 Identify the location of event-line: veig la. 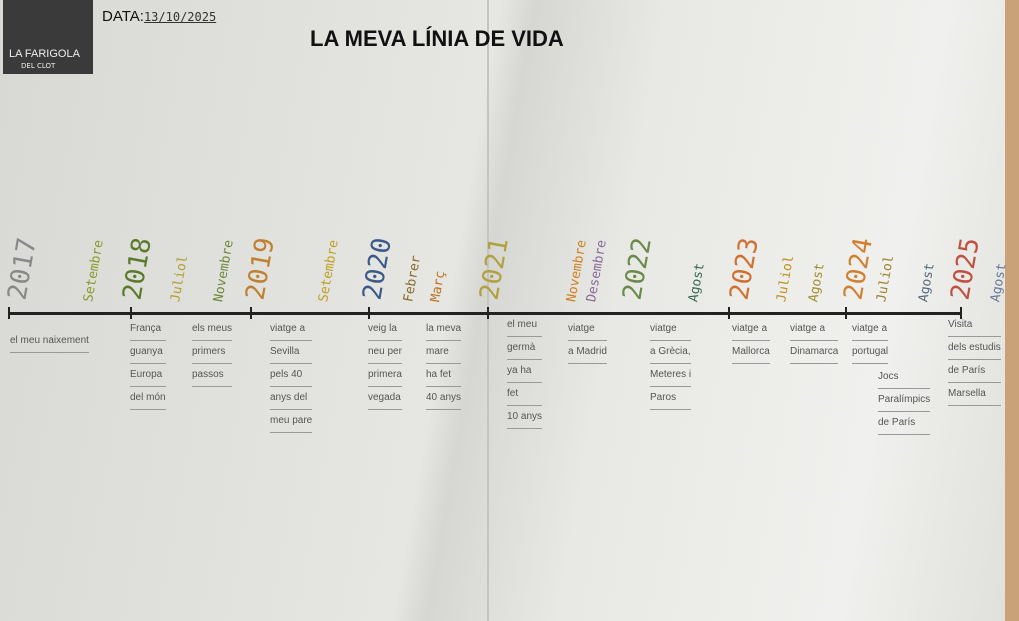
(385, 329).